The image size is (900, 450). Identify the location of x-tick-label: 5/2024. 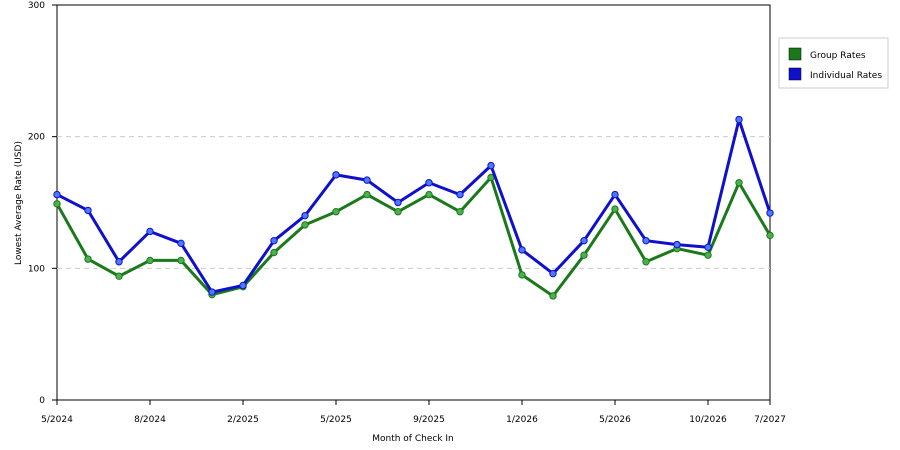
(57, 420).